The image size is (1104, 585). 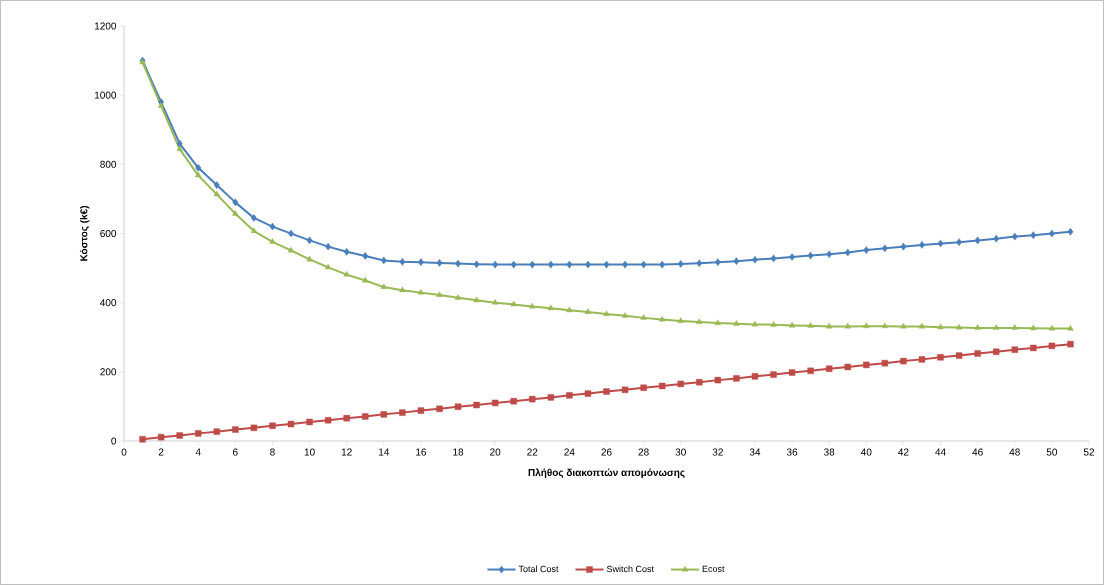 What do you see at coordinates (124, 452) in the screenshot?
I see `x-tick-label: 0` at bounding box center [124, 452].